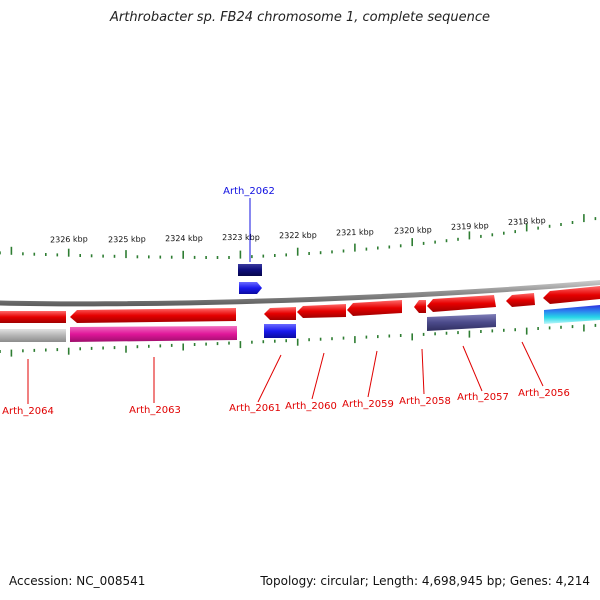 This screenshot has width=600, height=600. What do you see at coordinates (520, 300) in the screenshot?
I see `gene-arrow-arth-2056` at bounding box center [520, 300].